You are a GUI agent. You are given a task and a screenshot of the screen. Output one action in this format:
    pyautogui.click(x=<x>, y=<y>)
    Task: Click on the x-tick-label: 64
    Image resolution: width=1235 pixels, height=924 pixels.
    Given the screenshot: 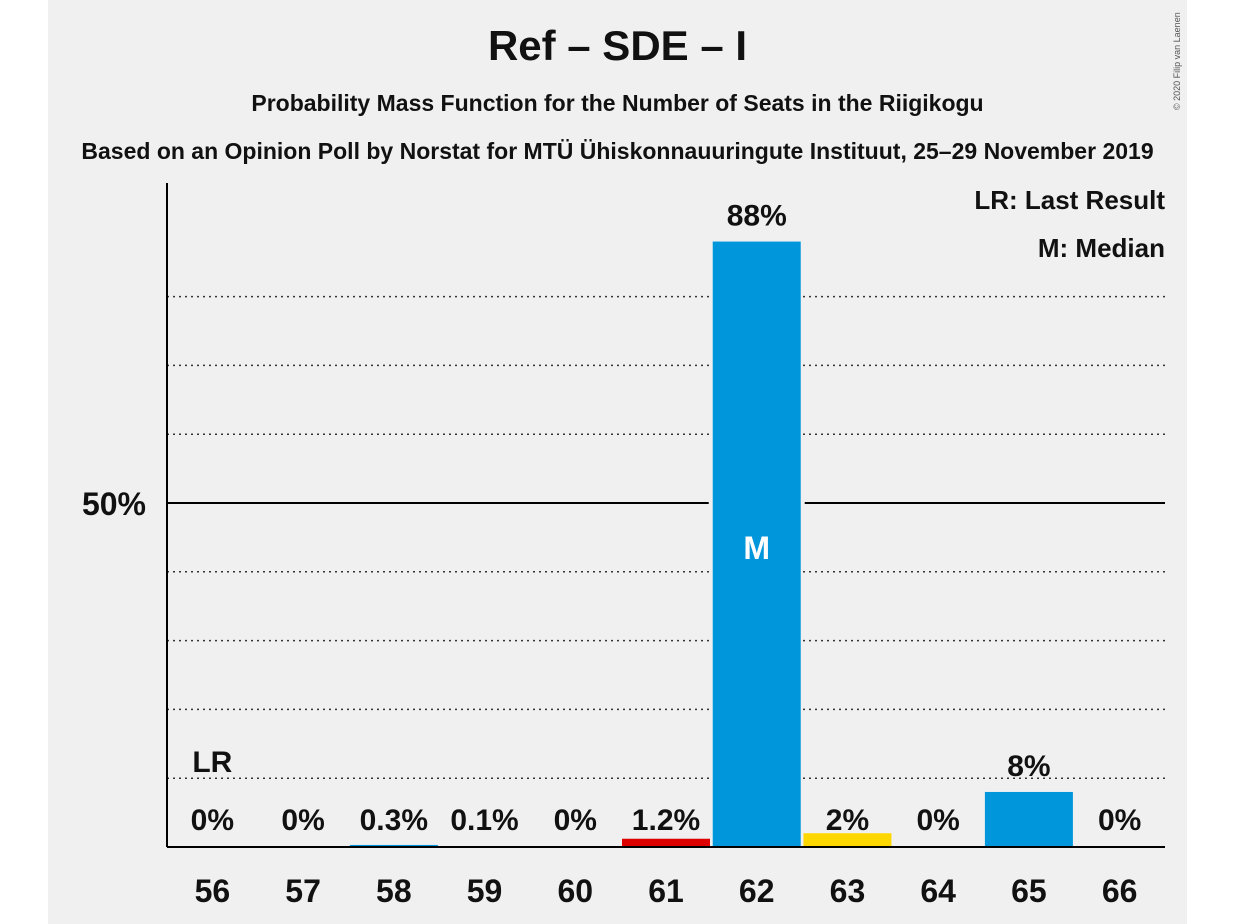 What is the action you would take?
    pyautogui.click(x=938, y=891)
    